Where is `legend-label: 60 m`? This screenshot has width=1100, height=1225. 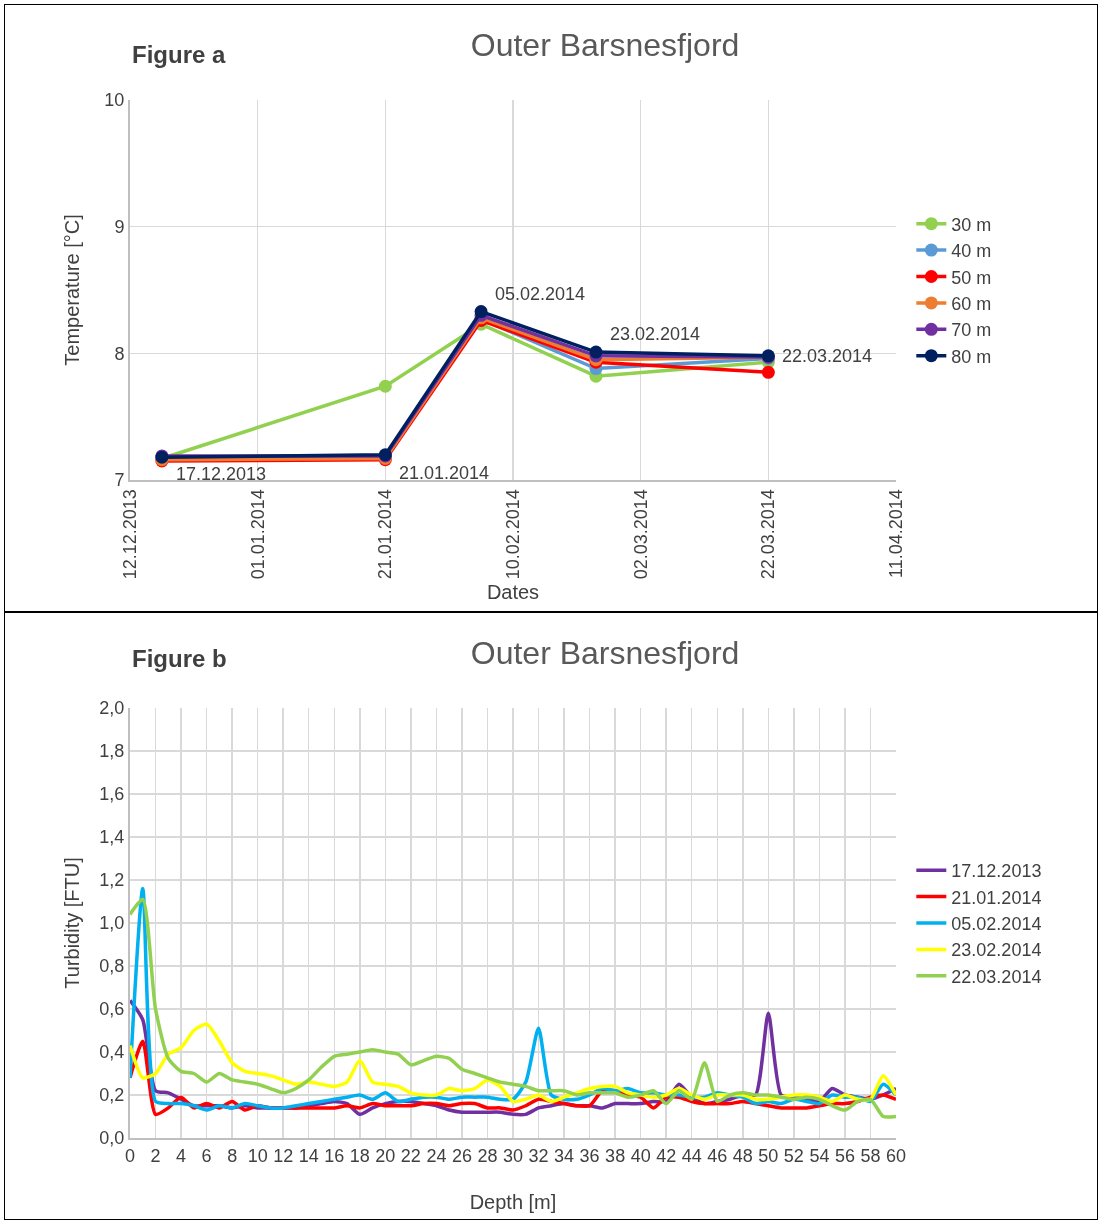
legend-label: 60 m is located at coordinates (971, 303).